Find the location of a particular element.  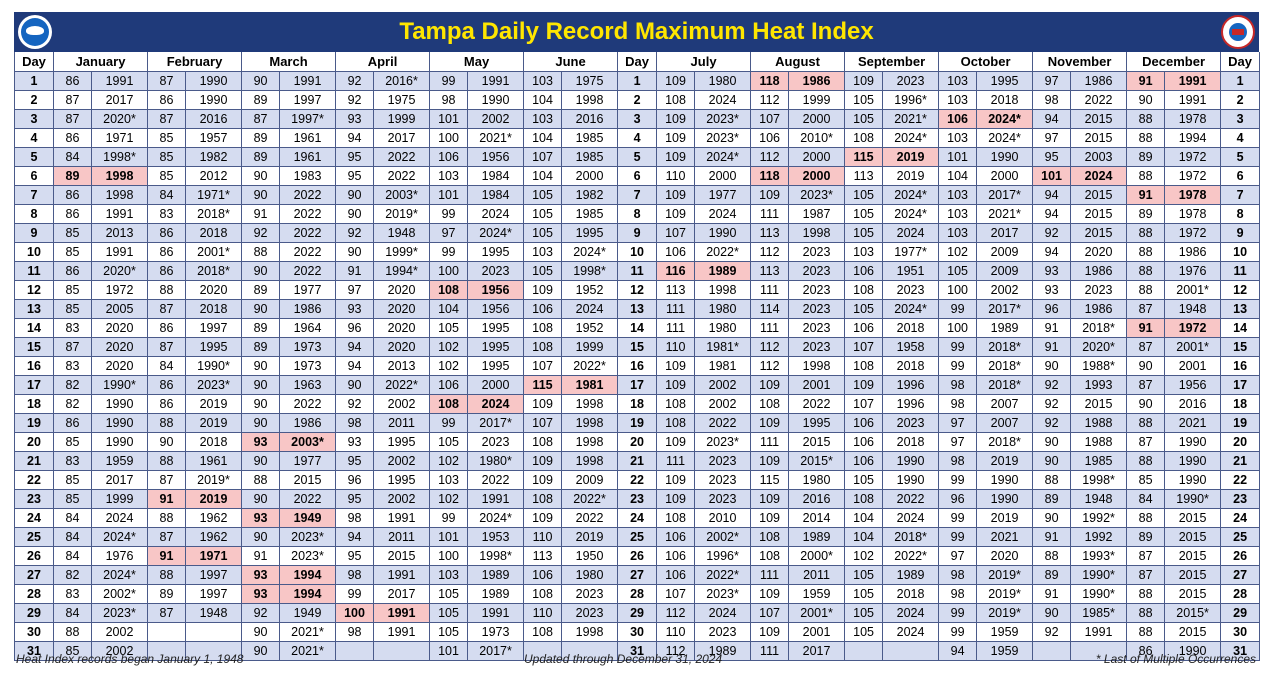

record-value: 107 is located at coordinates (770, 613).